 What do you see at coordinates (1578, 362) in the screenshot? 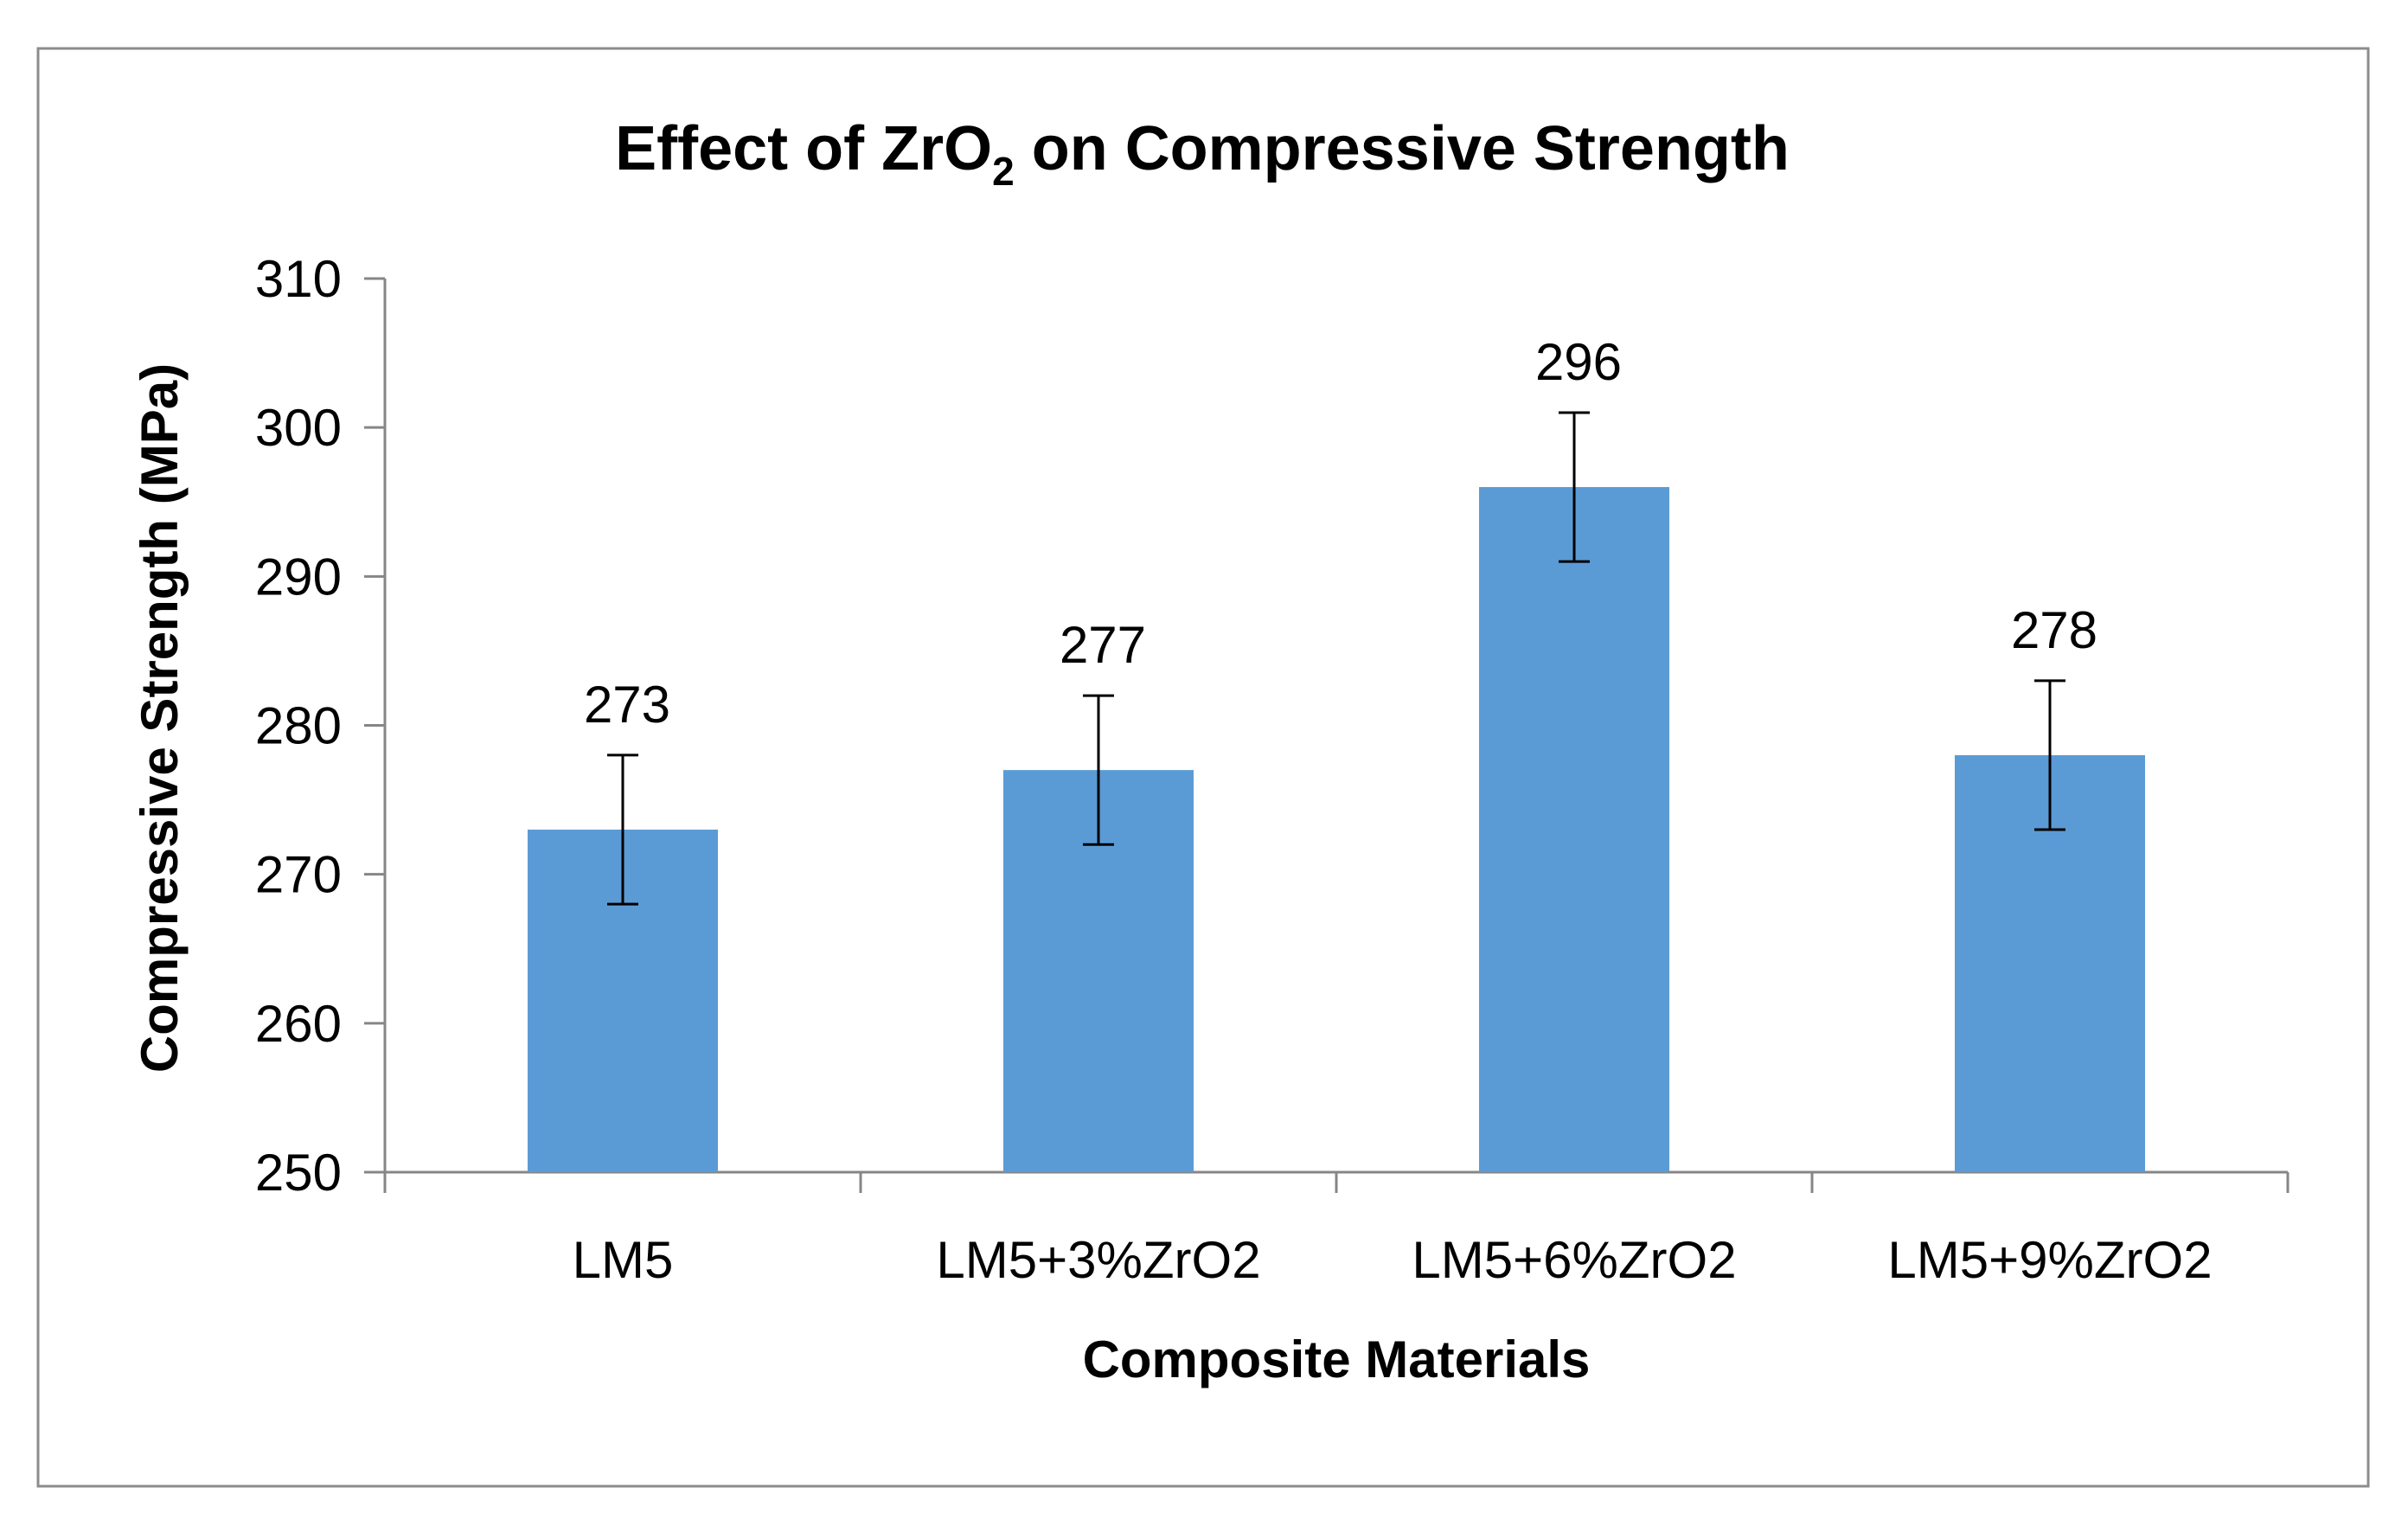
I see `data-label: 296` at bounding box center [1578, 362].